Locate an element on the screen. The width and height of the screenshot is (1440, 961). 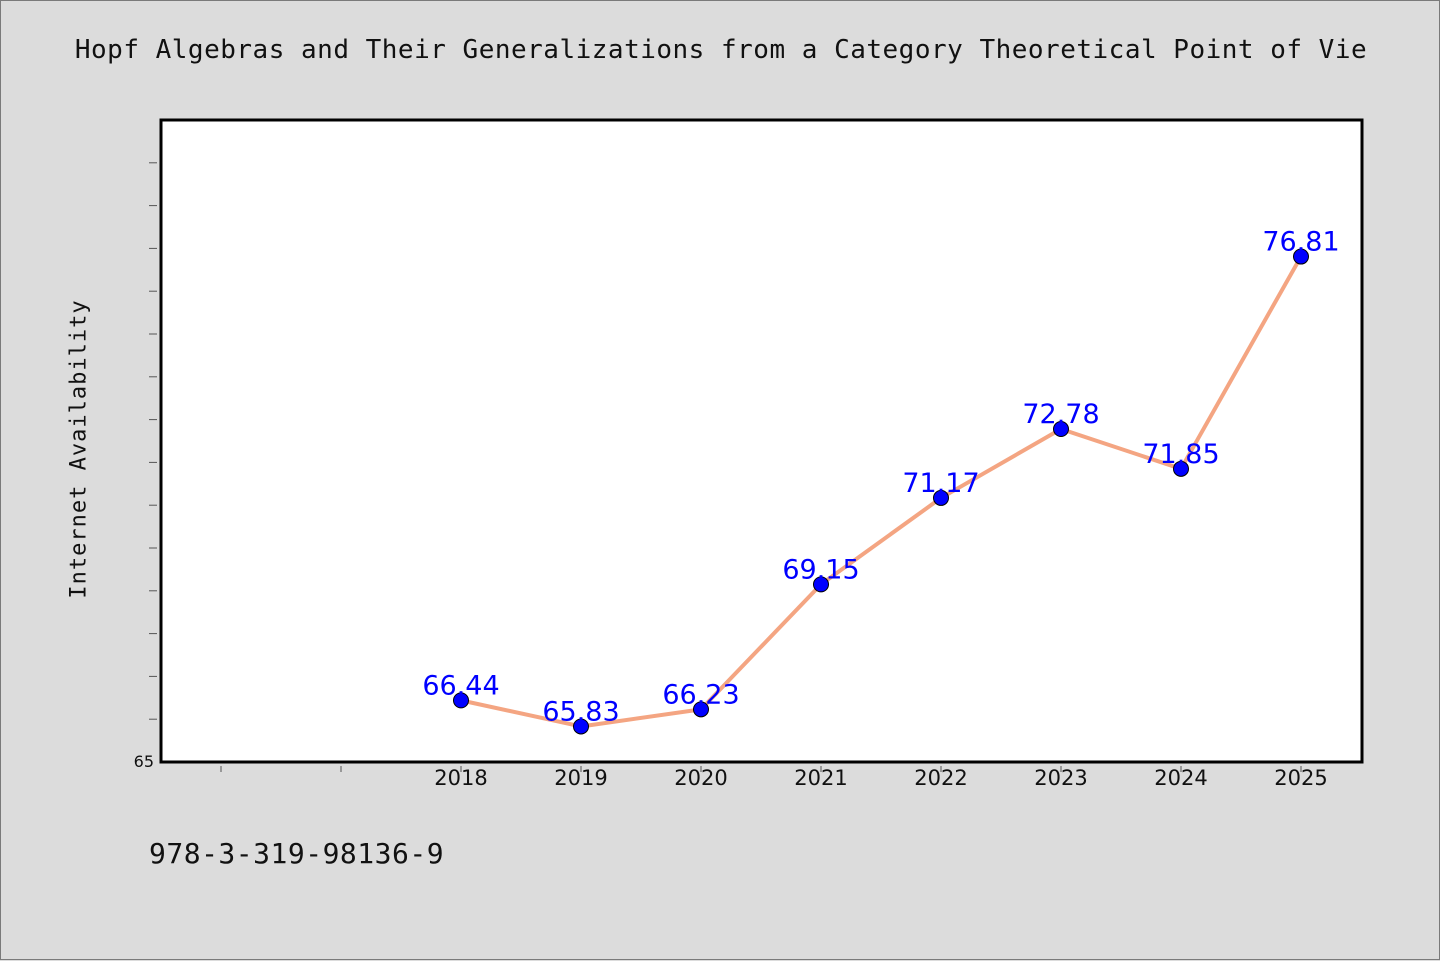
x-tick-label: 2018 is located at coordinates (460, 778).